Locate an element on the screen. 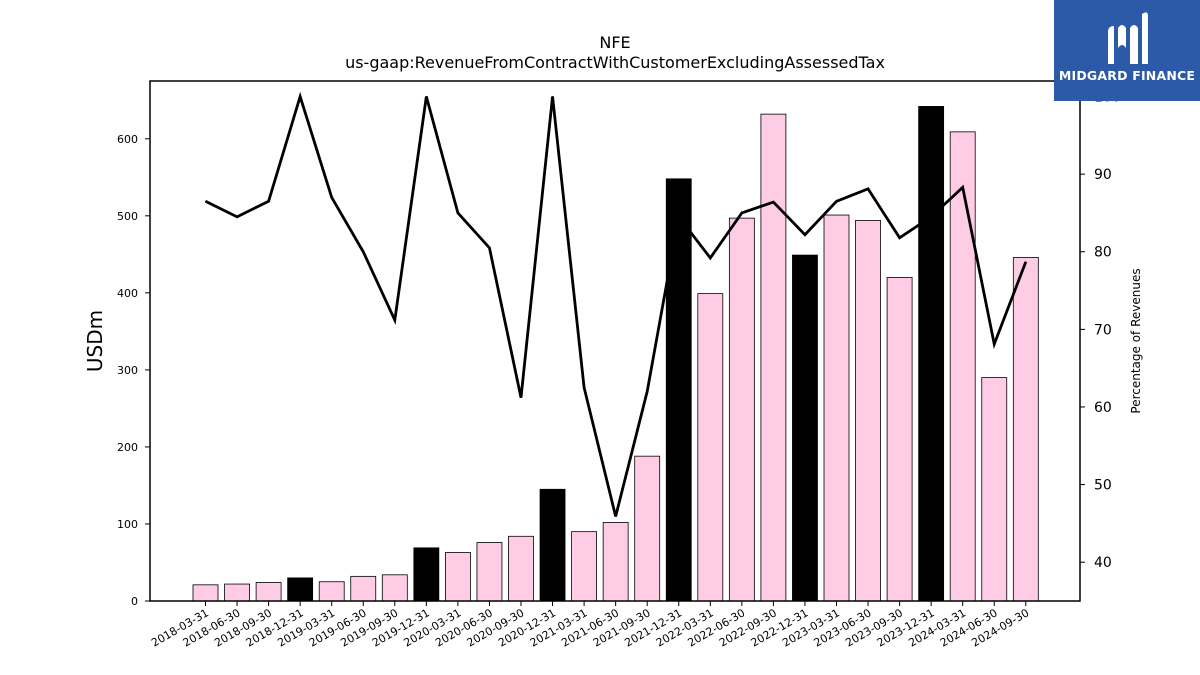  y2-axis-label: Percentage of Revenues is located at coordinates (1136, 340).